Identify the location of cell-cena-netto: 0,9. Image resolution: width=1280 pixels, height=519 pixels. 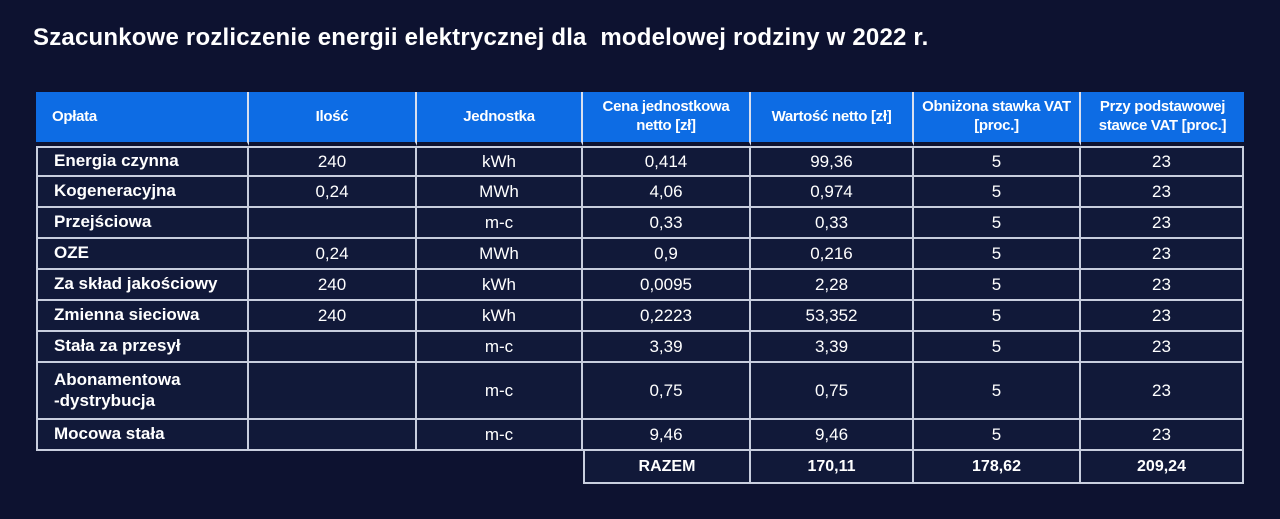
(667, 254).